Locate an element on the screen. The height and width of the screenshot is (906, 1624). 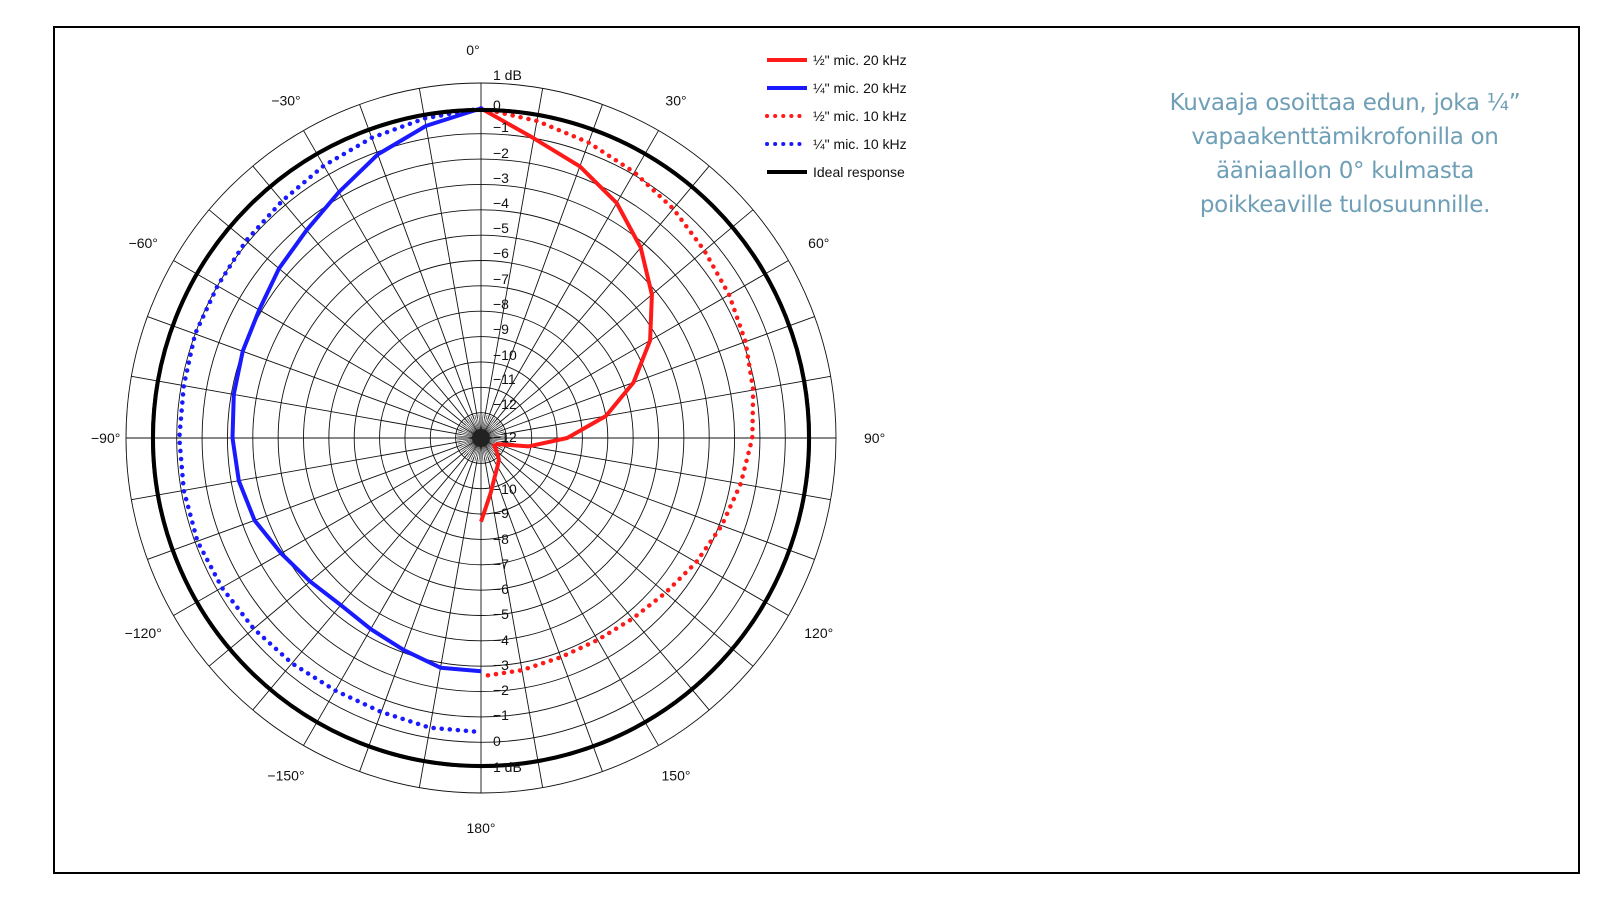
angle-label: 30° is located at coordinates (675, 100).